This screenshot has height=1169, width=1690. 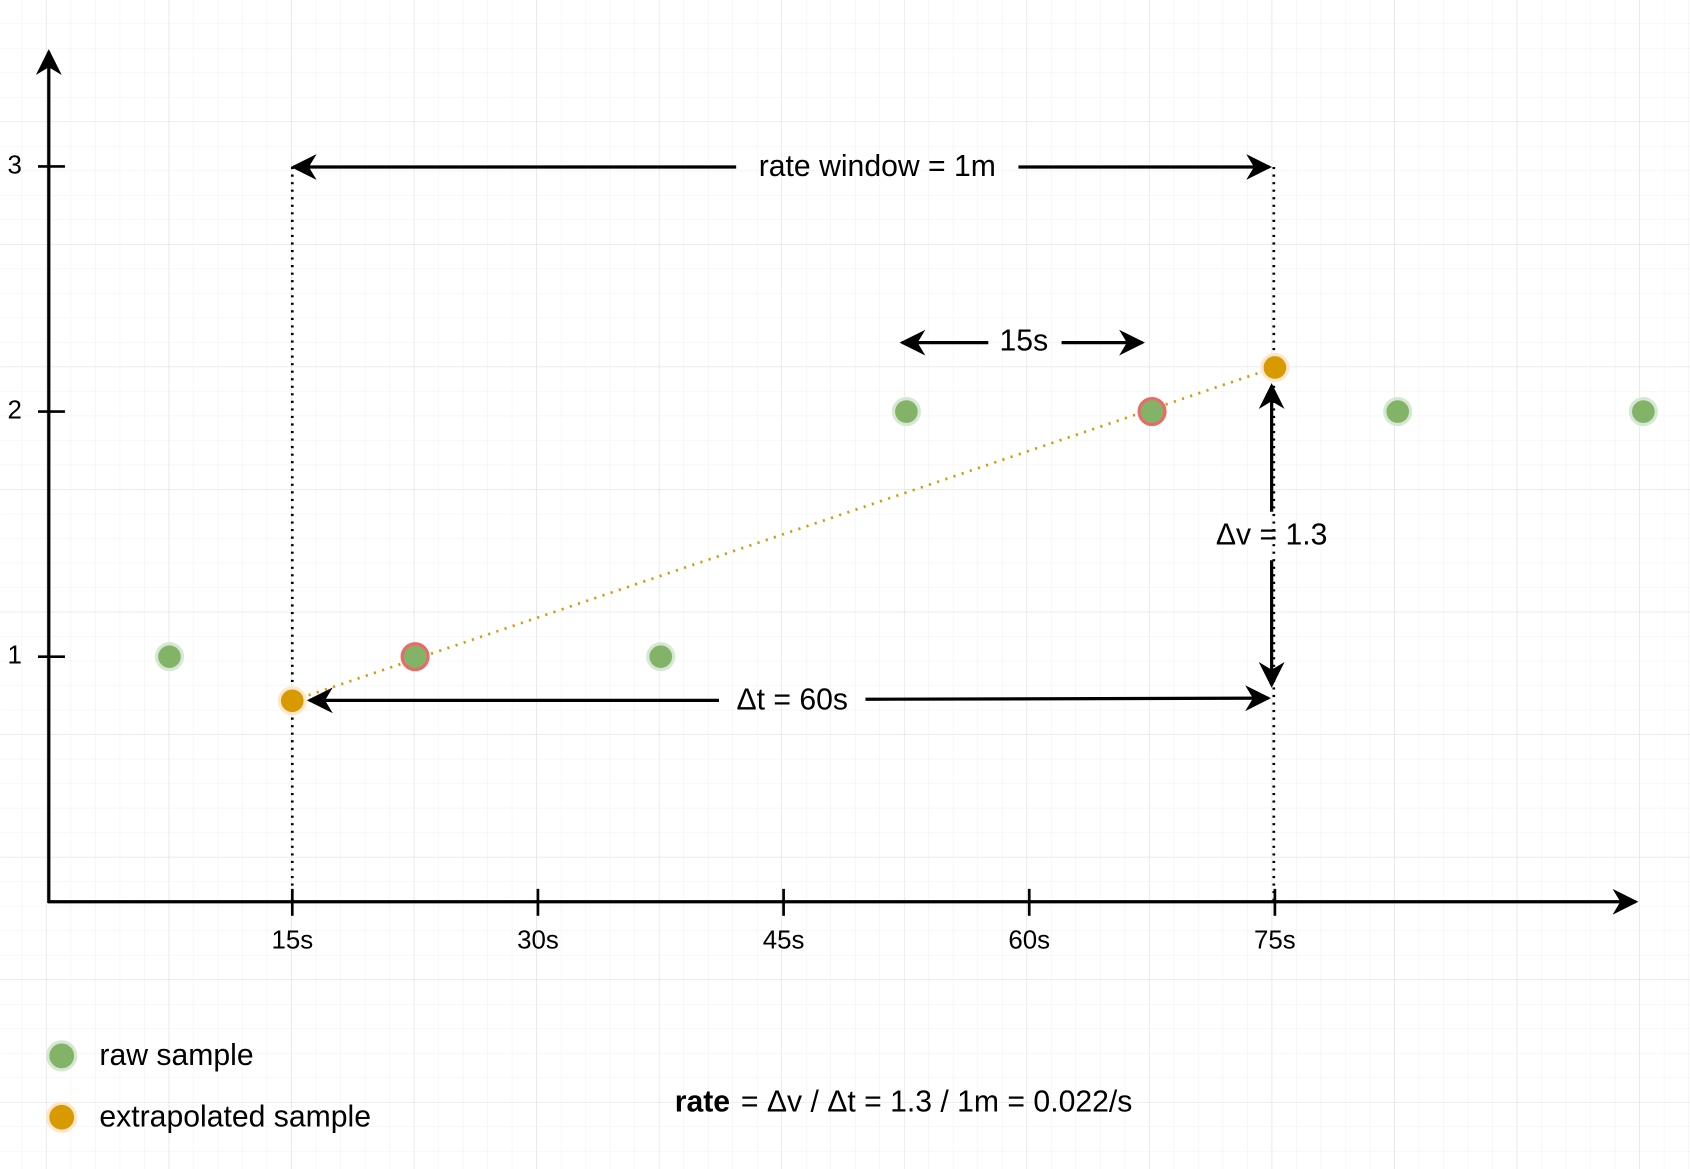 What do you see at coordinates (1068, 698) in the screenshot?
I see `arrow` at bounding box center [1068, 698].